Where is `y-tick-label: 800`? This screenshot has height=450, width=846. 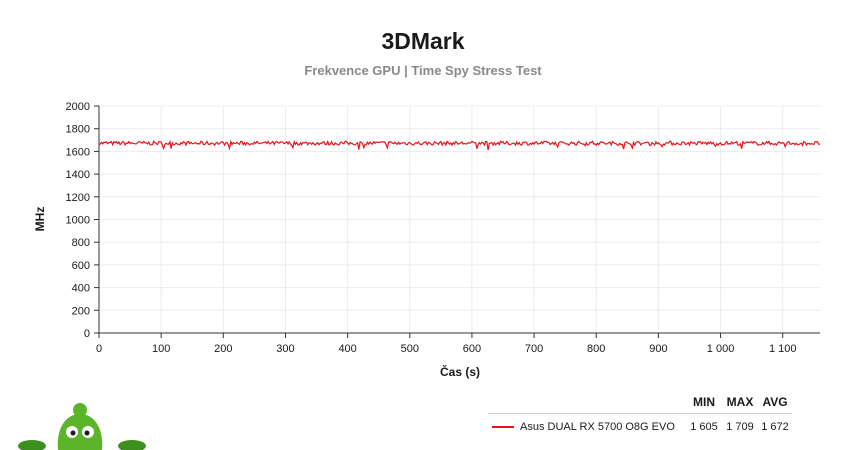
y-tick-label: 800 is located at coordinates (81, 243).